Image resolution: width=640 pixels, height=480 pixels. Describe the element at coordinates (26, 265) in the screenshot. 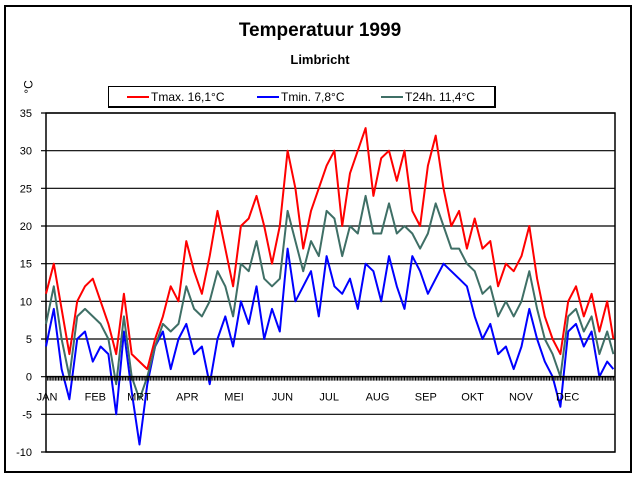

I see `y-tick-label: 15` at that location.